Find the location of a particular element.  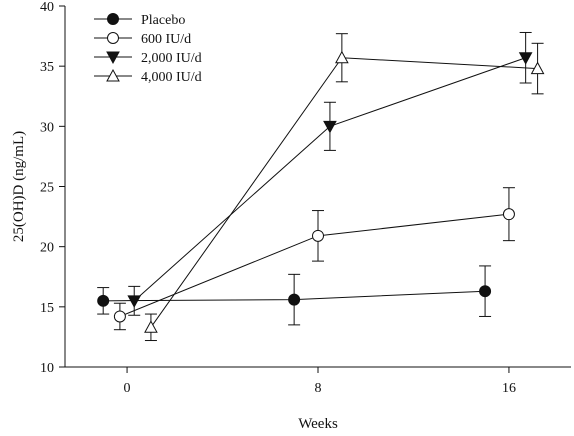

y-tick-label: 20 is located at coordinates (47, 248).